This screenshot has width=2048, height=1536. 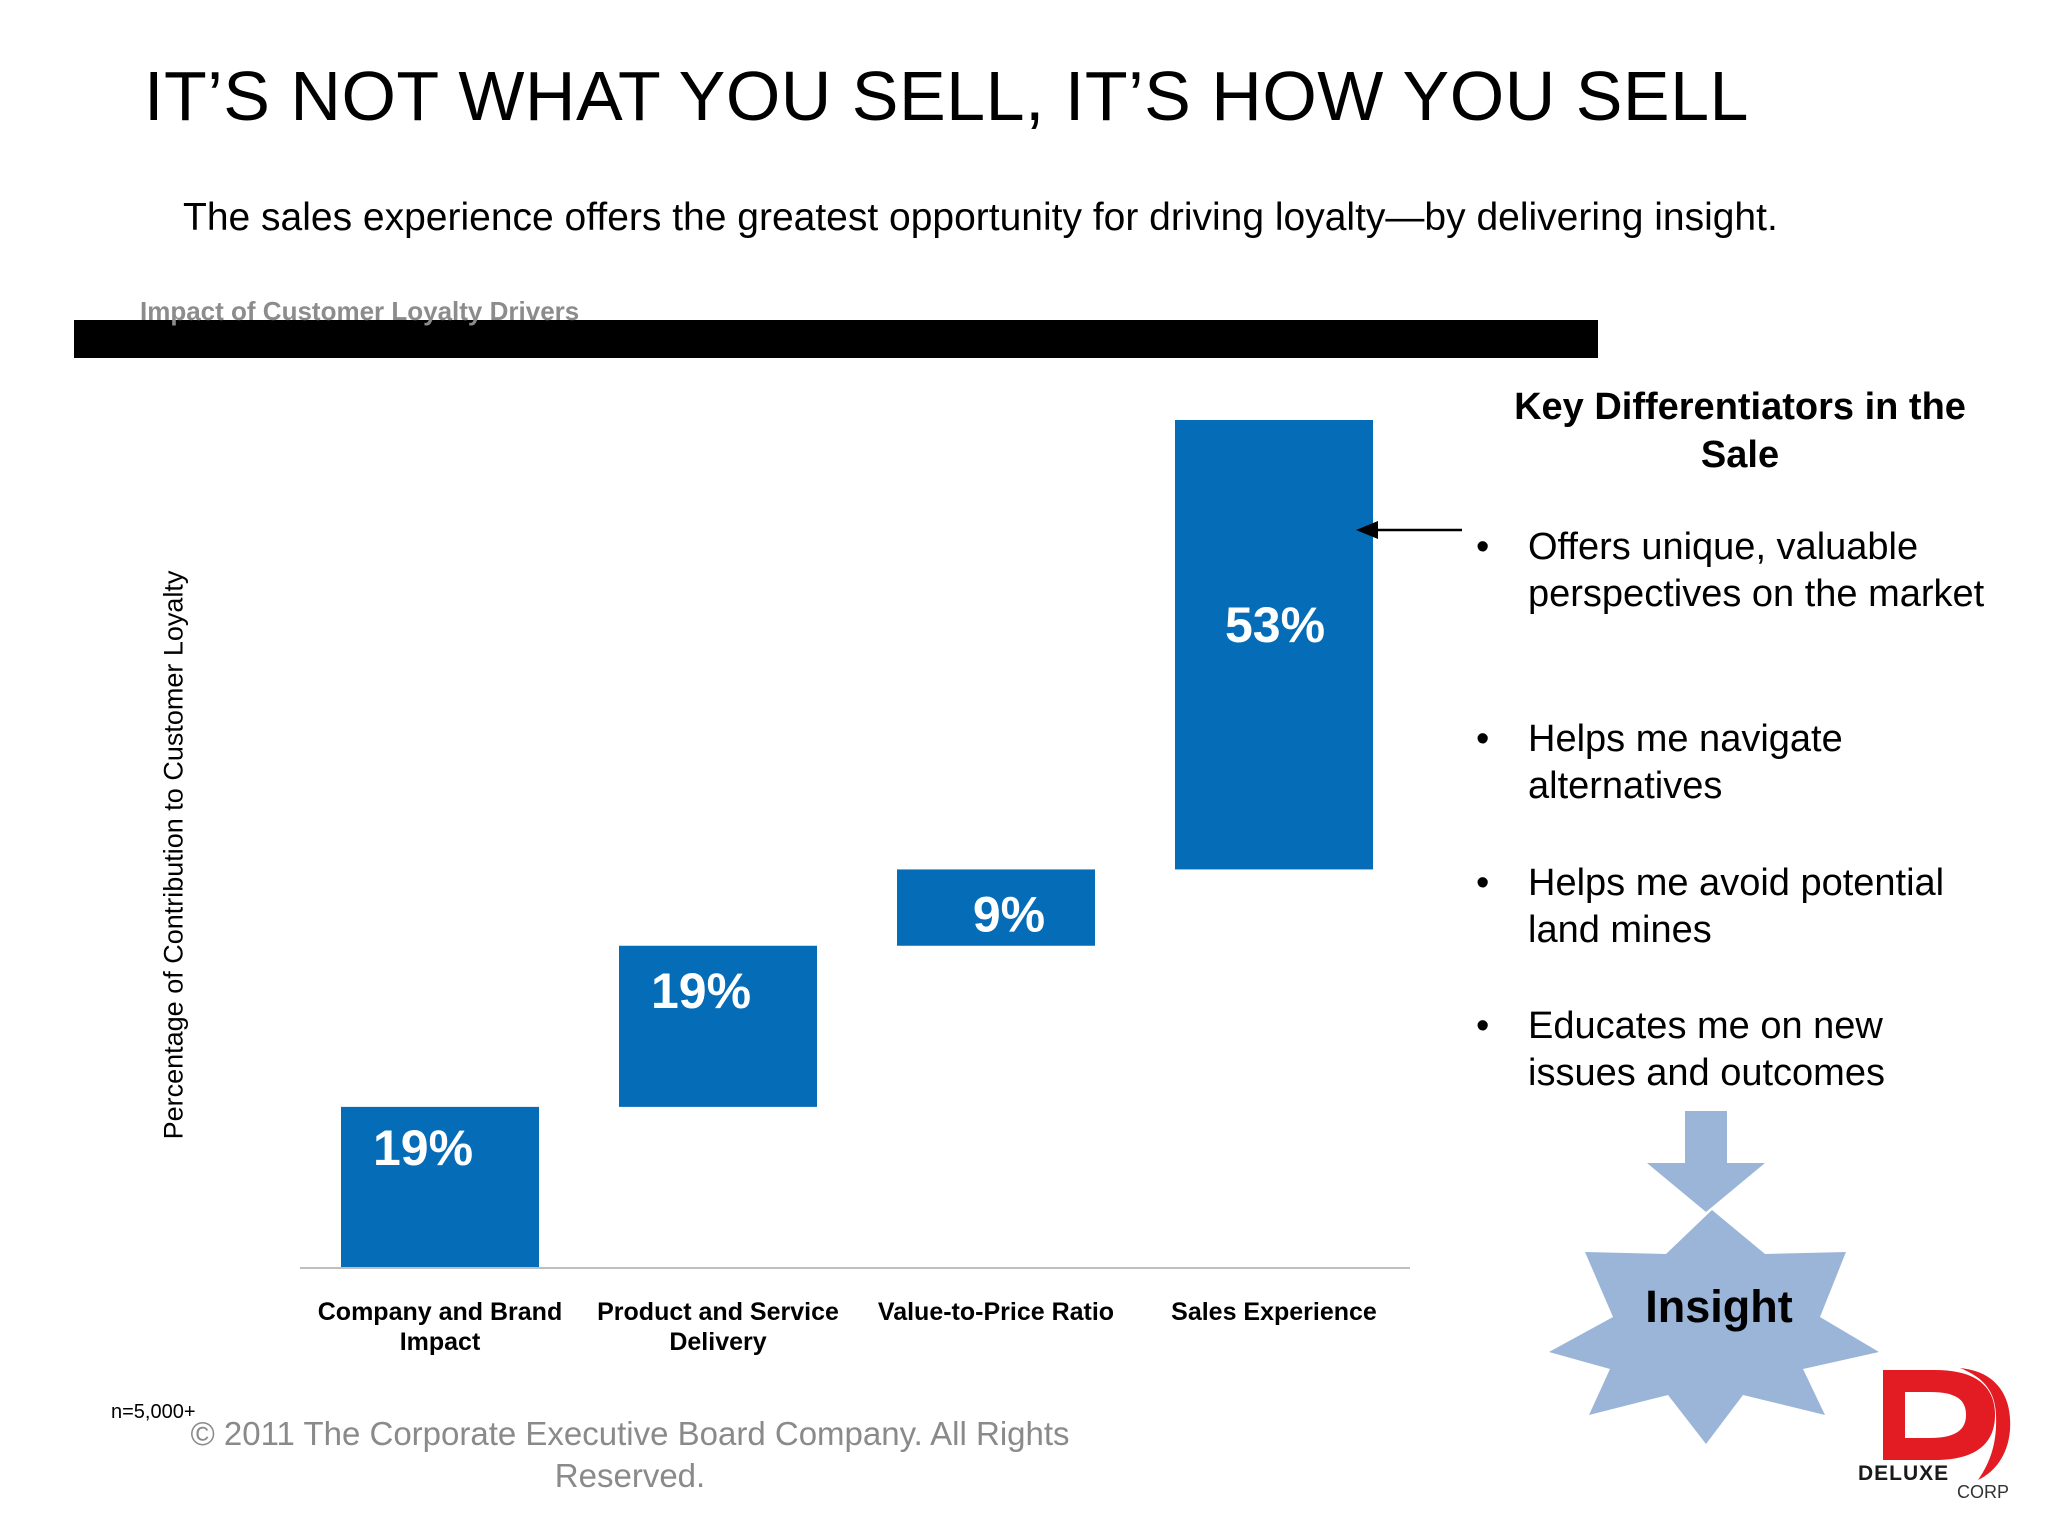 I want to click on chart-title: Impact of Customer Loyalty Drivers, so click(x=360, y=311).